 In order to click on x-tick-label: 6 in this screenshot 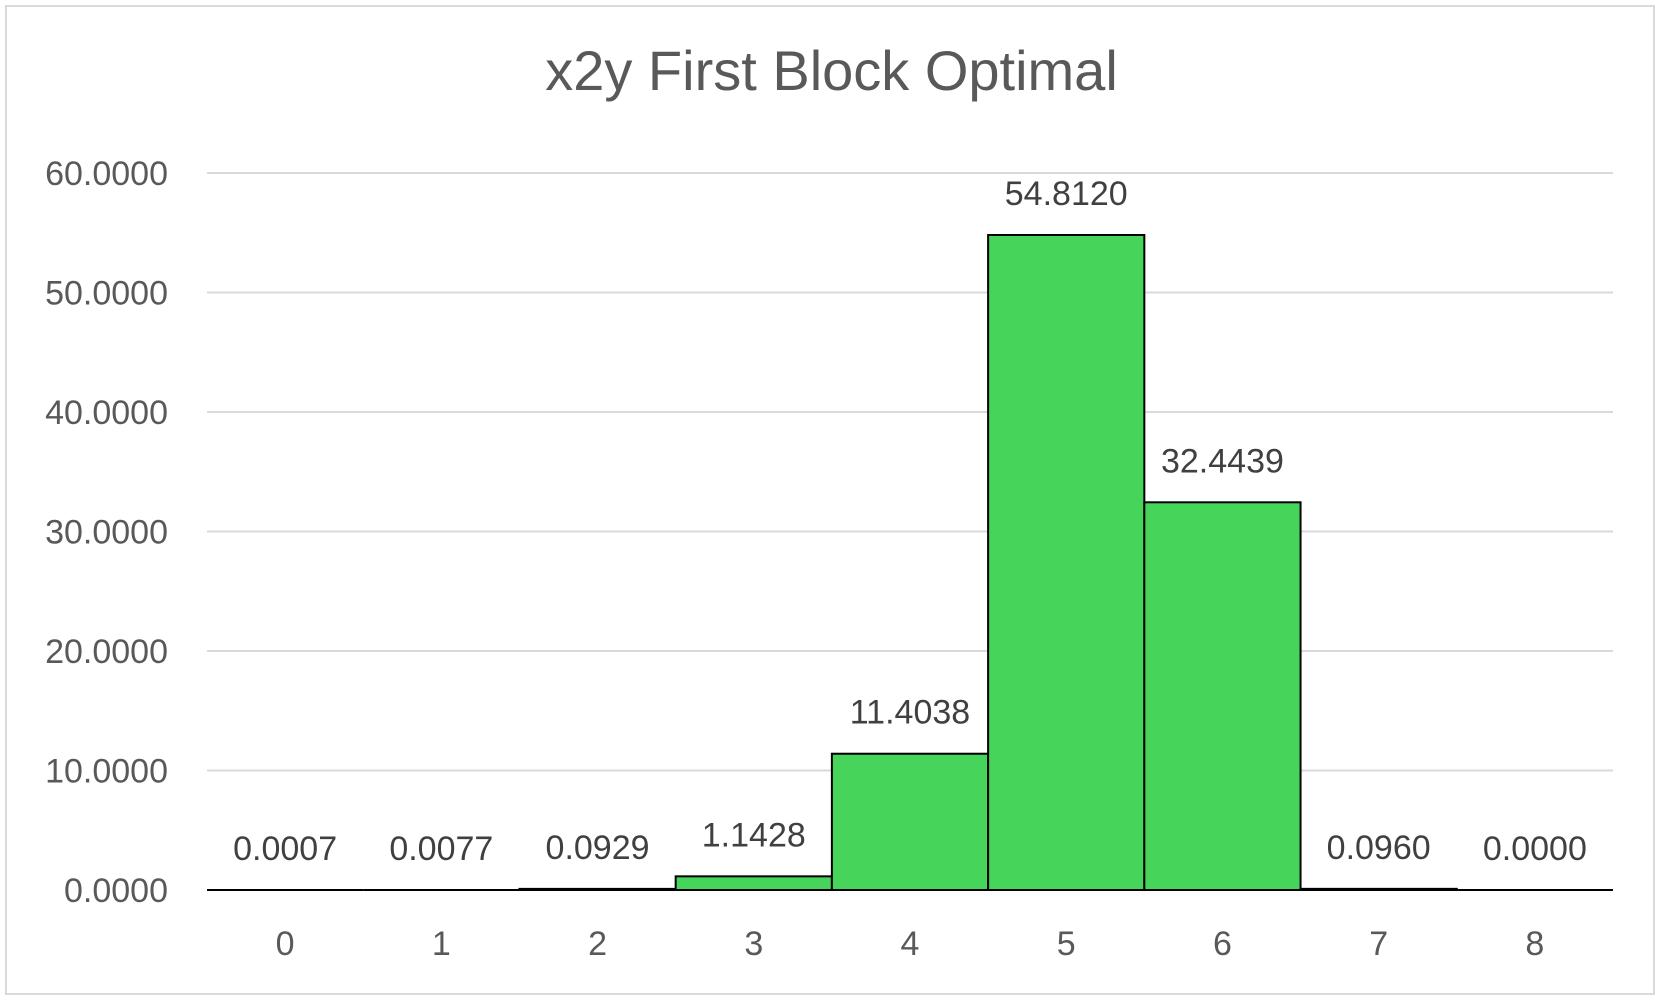, I will do `click(1222, 944)`.